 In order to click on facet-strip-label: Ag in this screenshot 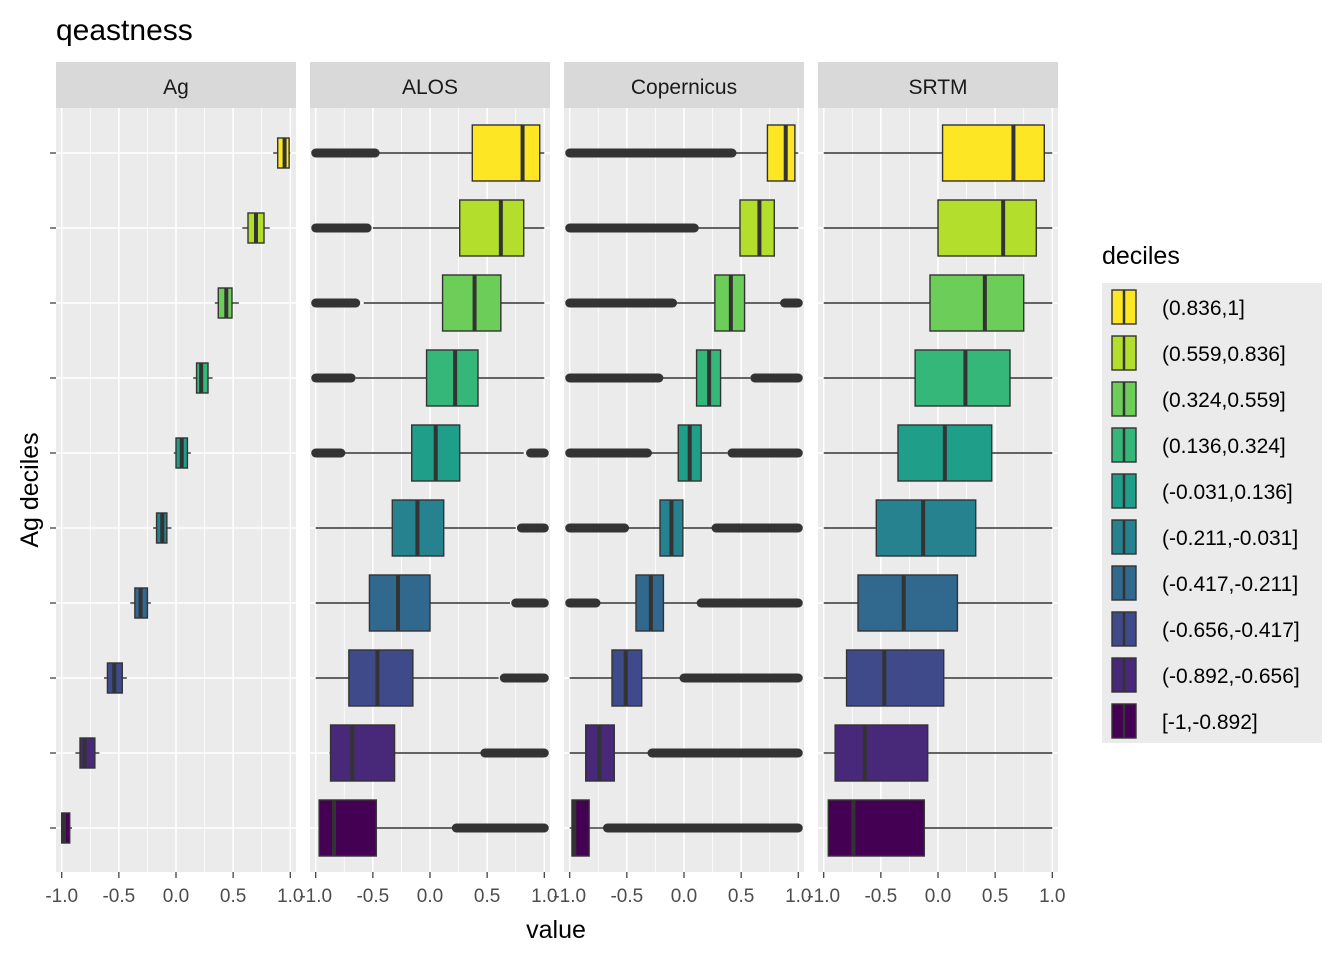, I will do `click(176, 87)`.